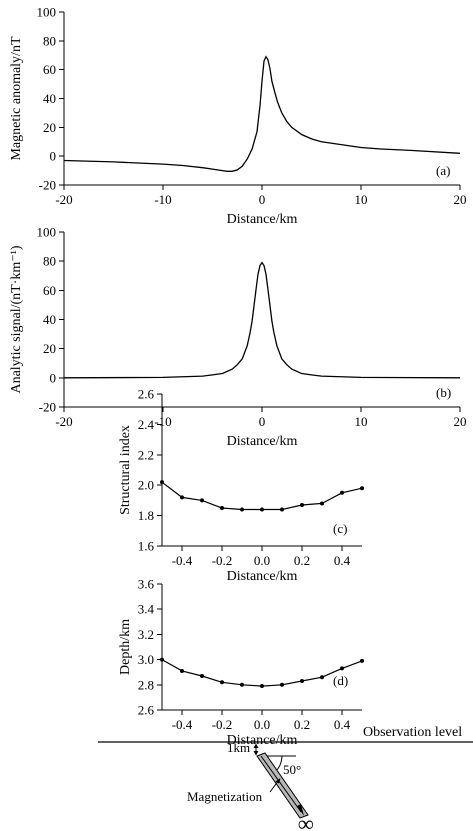 This screenshot has width=473, height=831. What do you see at coordinates (146, 659) in the screenshot?
I see `y-tick-label: 3.0` at bounding box center [146, 659].